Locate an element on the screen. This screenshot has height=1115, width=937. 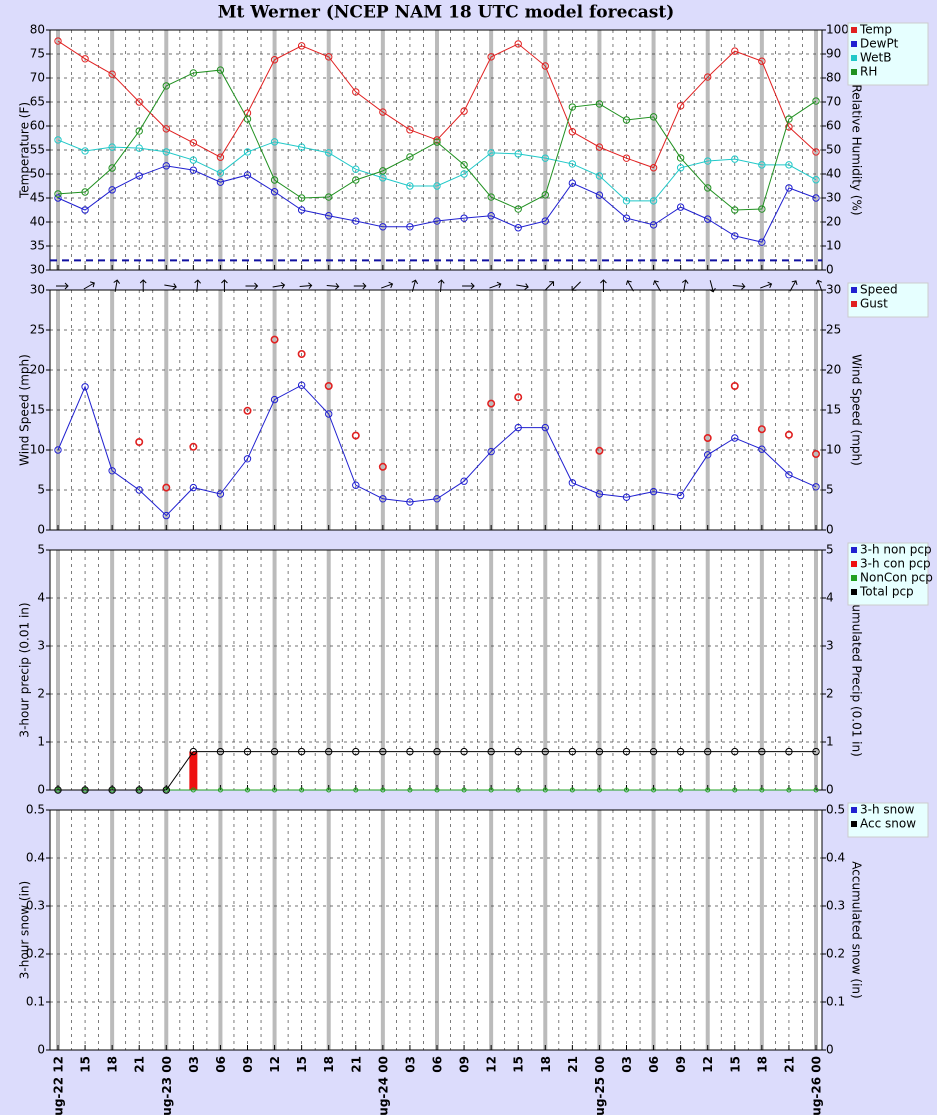
y2-axis-label: Accumulated snow (in) is located at coordinates (857, 929).